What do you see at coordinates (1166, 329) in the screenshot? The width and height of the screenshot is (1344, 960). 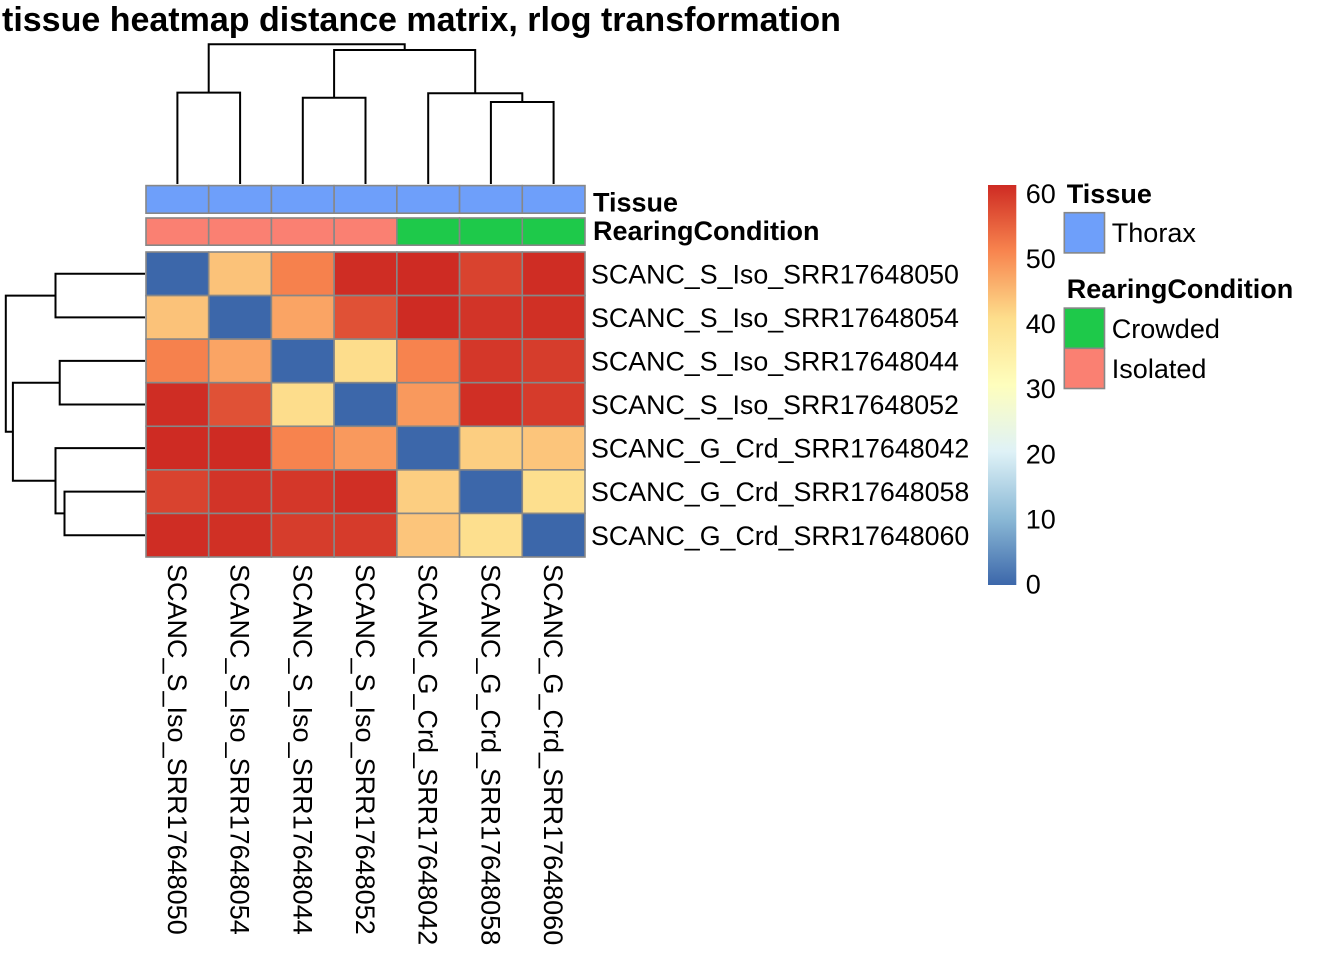 I see `svg-text: Crowded` at bounding box center [1166, 329].